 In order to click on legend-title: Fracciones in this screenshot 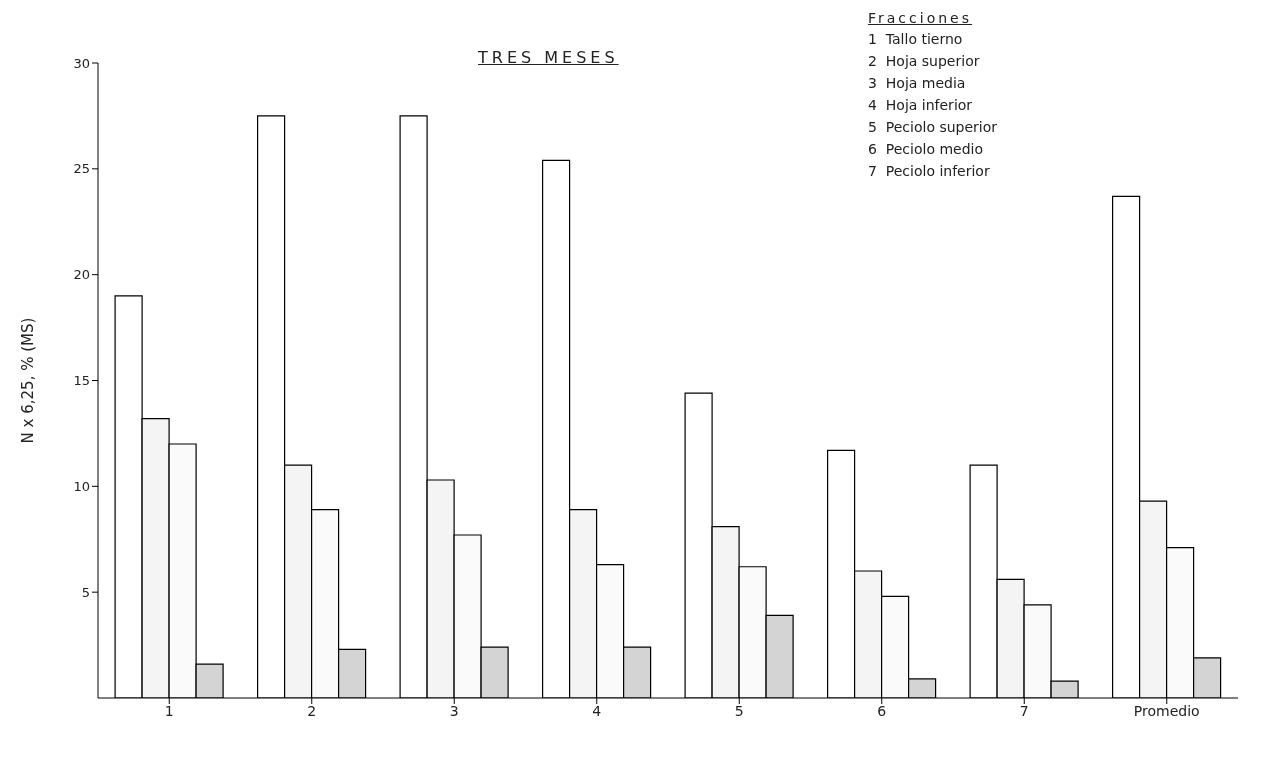, I will do `click(920, 18)`.